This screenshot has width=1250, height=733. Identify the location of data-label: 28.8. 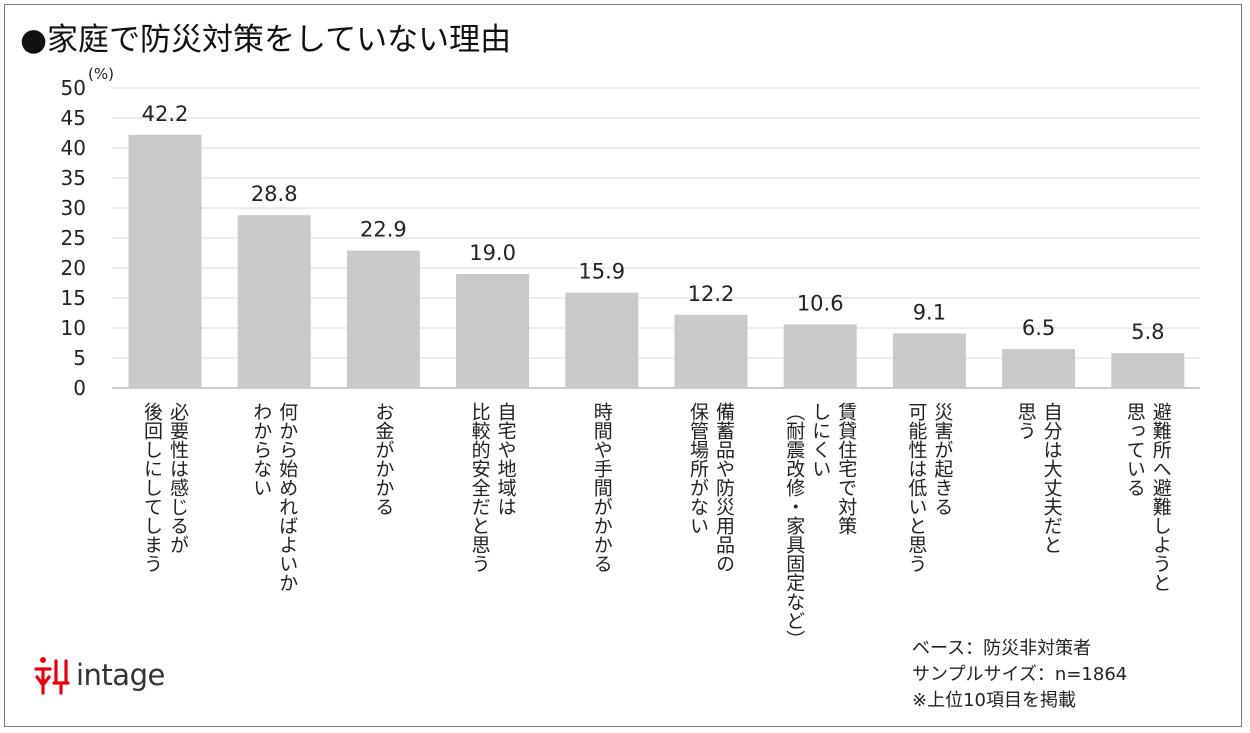
(274, 194).